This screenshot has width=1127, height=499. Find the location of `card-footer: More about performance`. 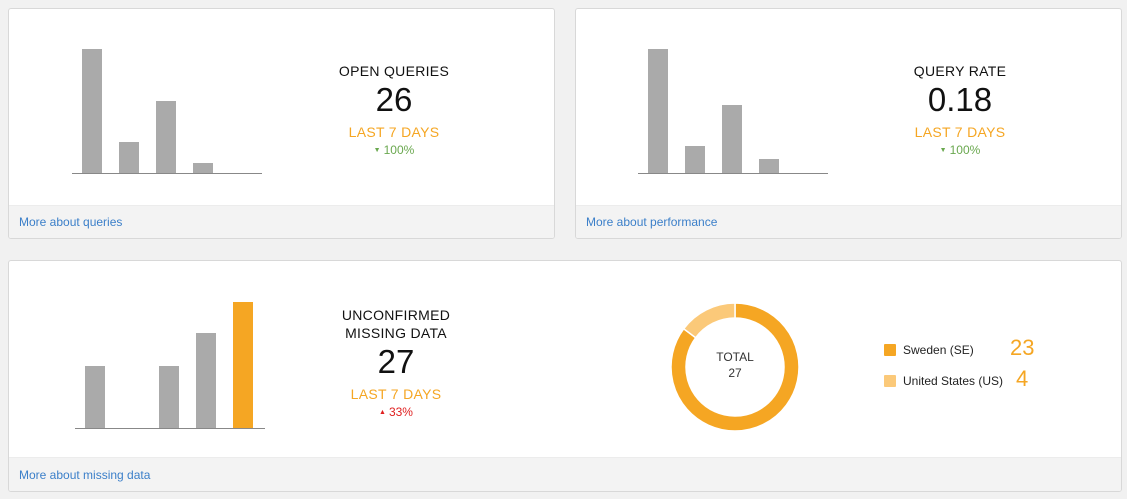

card-footer: More about performance is located at coordinates (848, 221).